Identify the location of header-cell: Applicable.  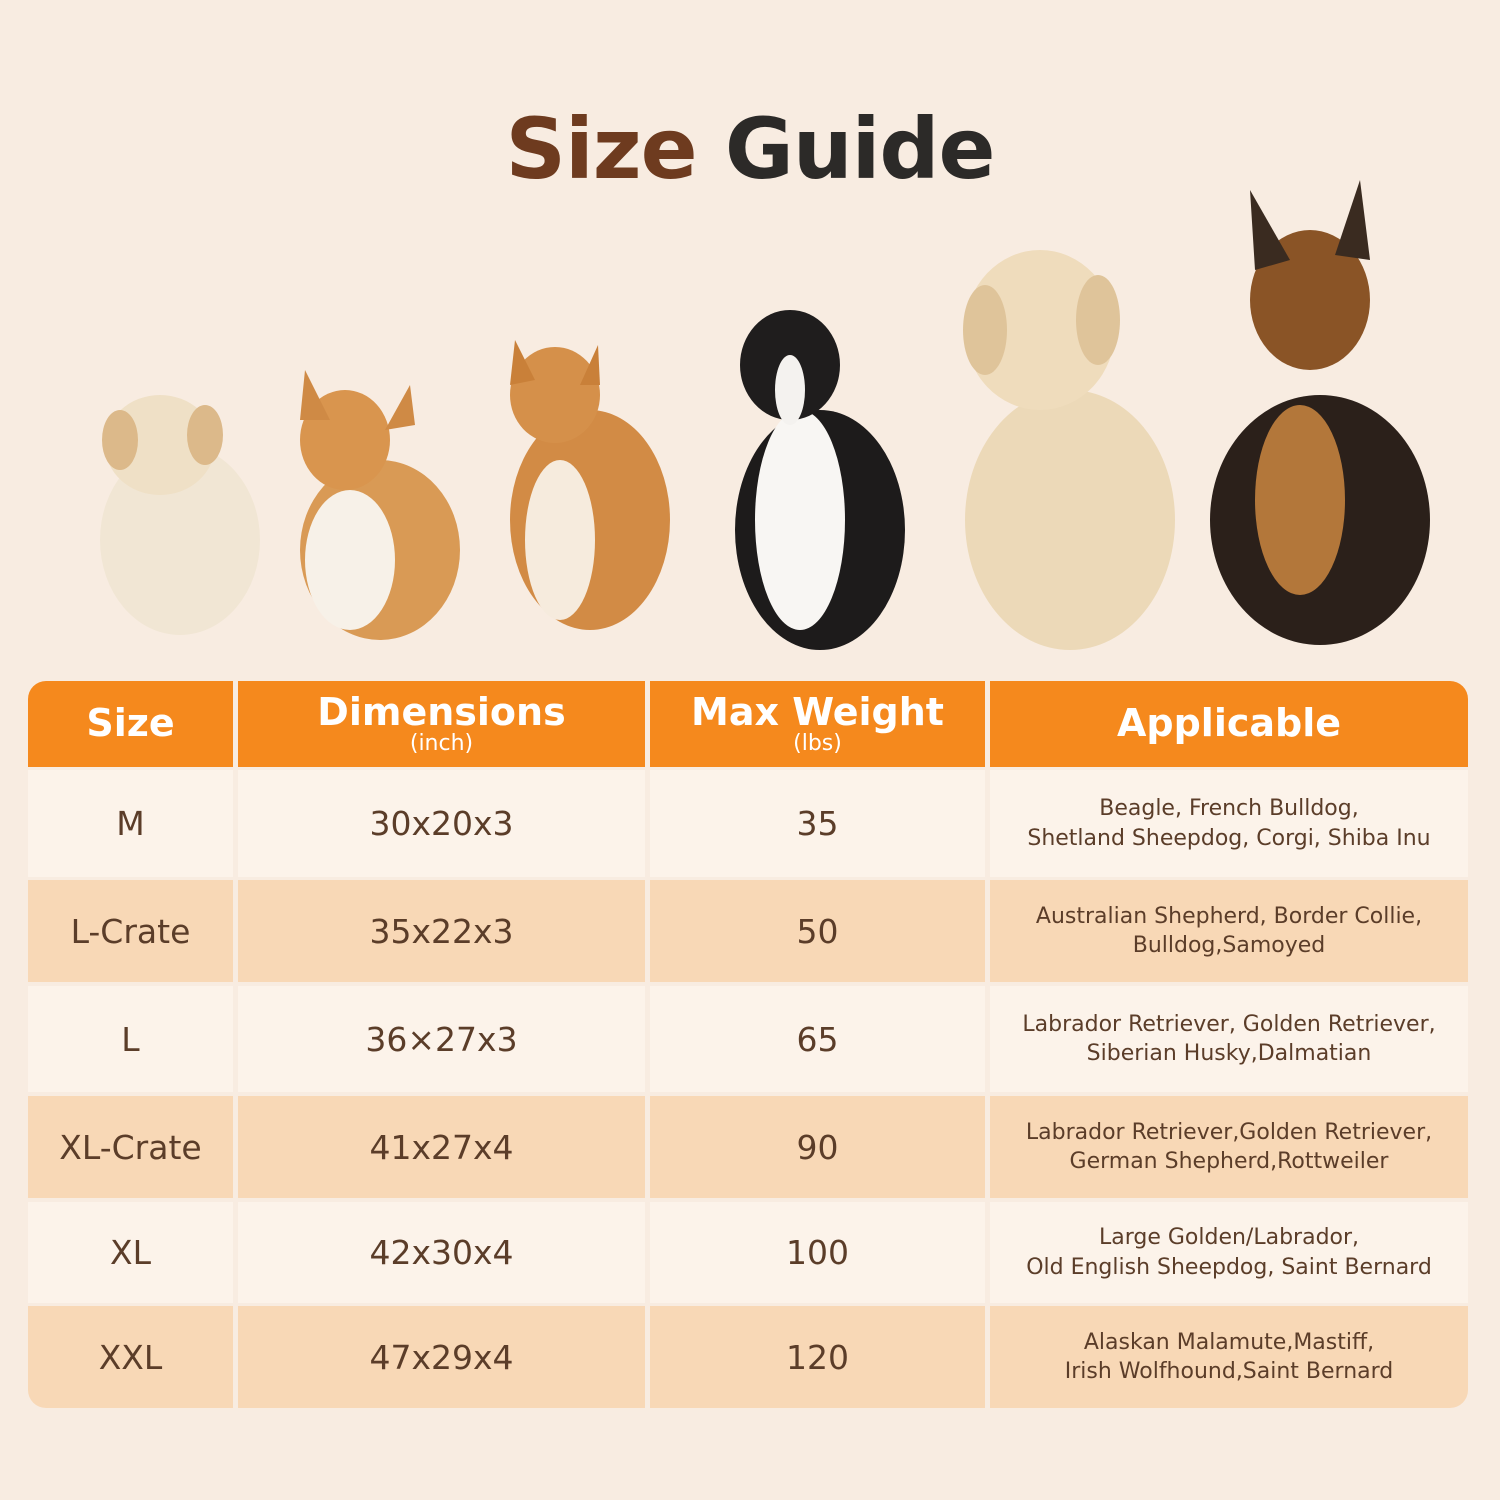
(1229, 724).